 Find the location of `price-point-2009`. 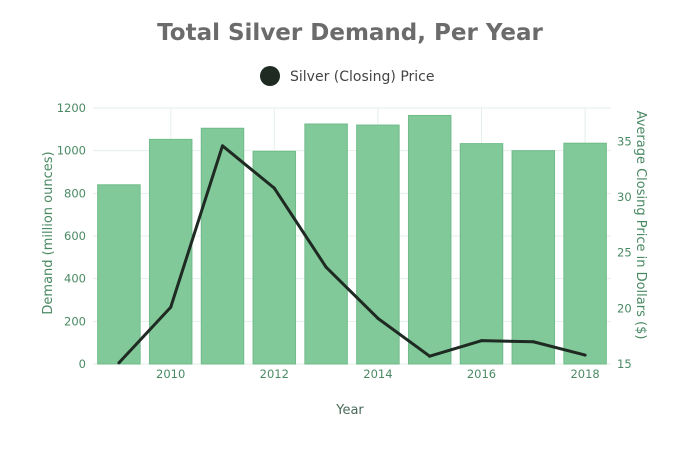

price-point-2009 is located at coordinates (119, 363).